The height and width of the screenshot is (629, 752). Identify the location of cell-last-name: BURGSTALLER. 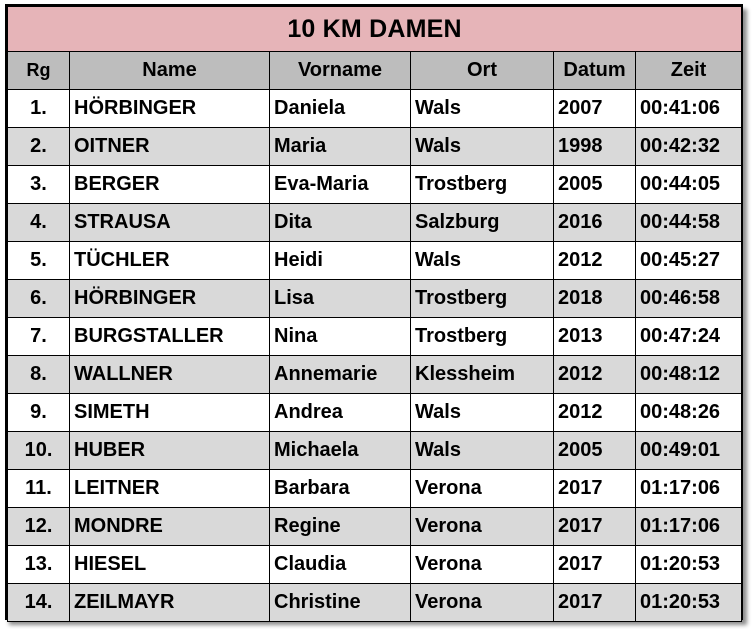
(169, 336).